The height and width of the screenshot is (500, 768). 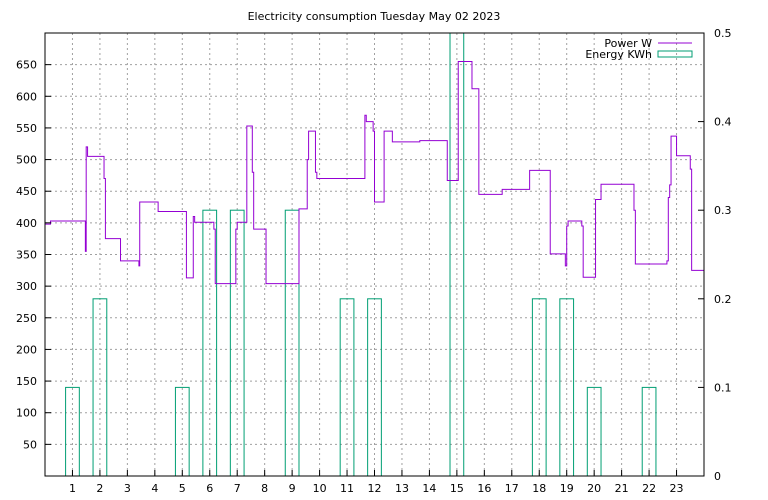 I want to click on x-tick-label: 2, so click(x=99, y=488).